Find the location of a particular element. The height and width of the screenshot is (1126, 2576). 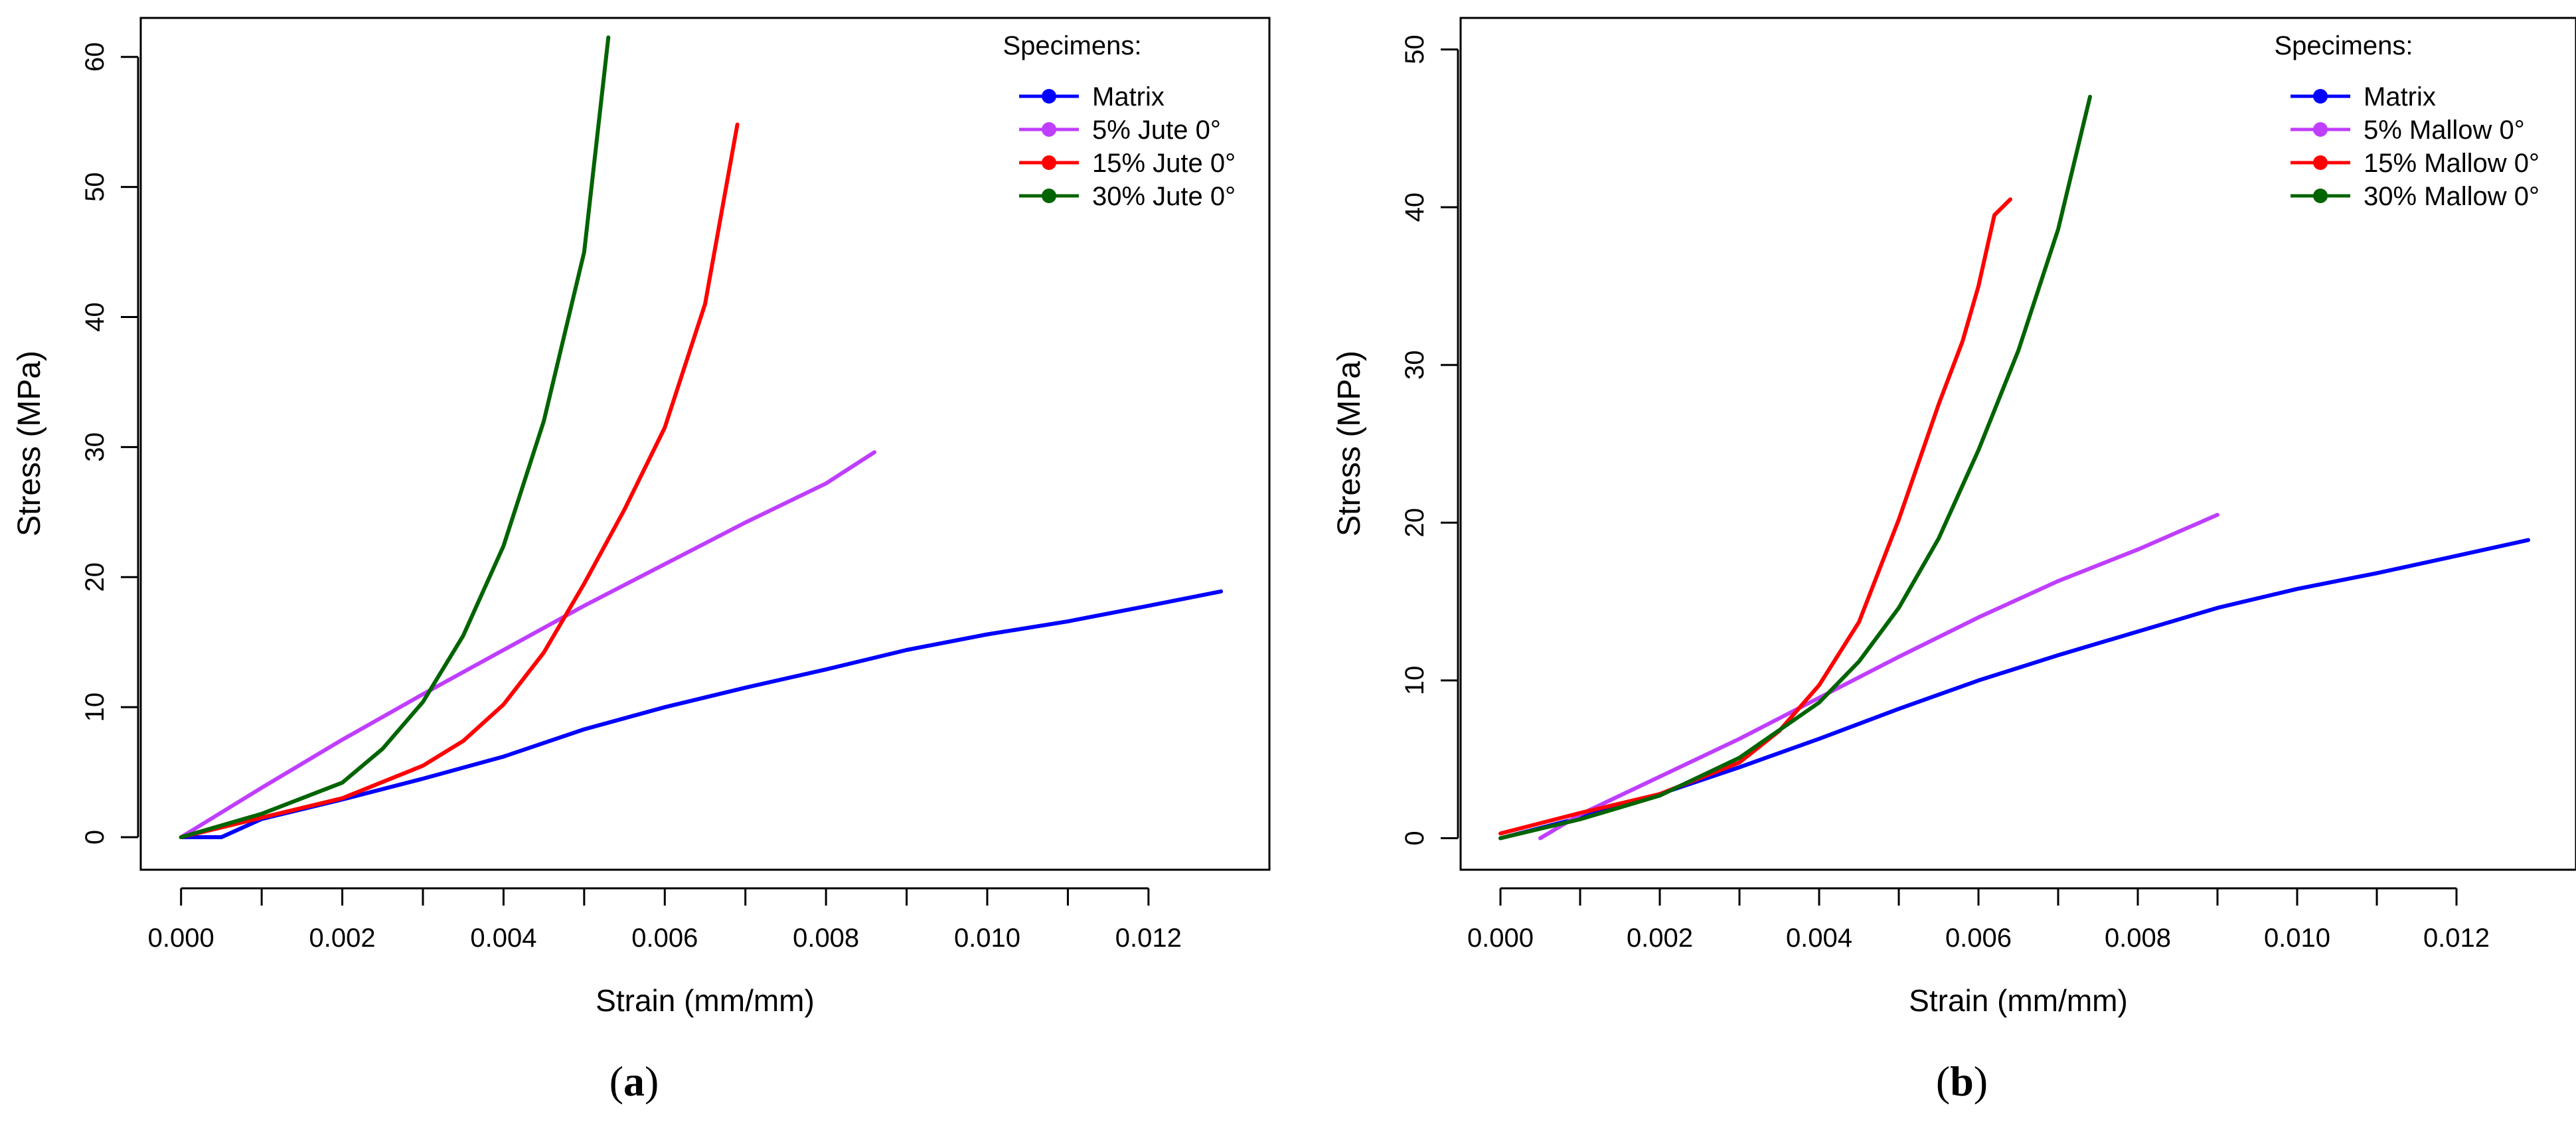

y-axis-label-b: Stress (MPa) is located at coordinates (1349, 443).